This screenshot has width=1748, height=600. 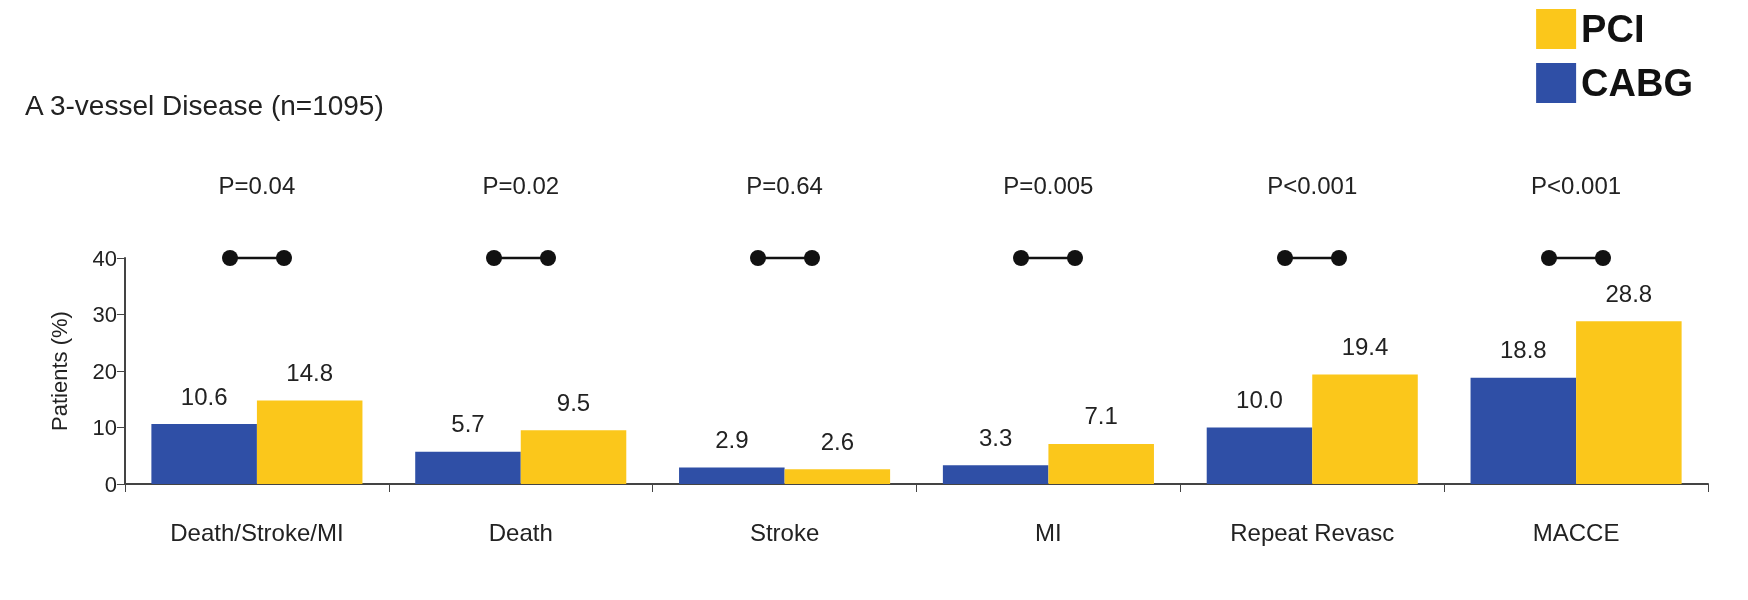 I want to click on data-label: 5.7, so click(x=468, y=424).